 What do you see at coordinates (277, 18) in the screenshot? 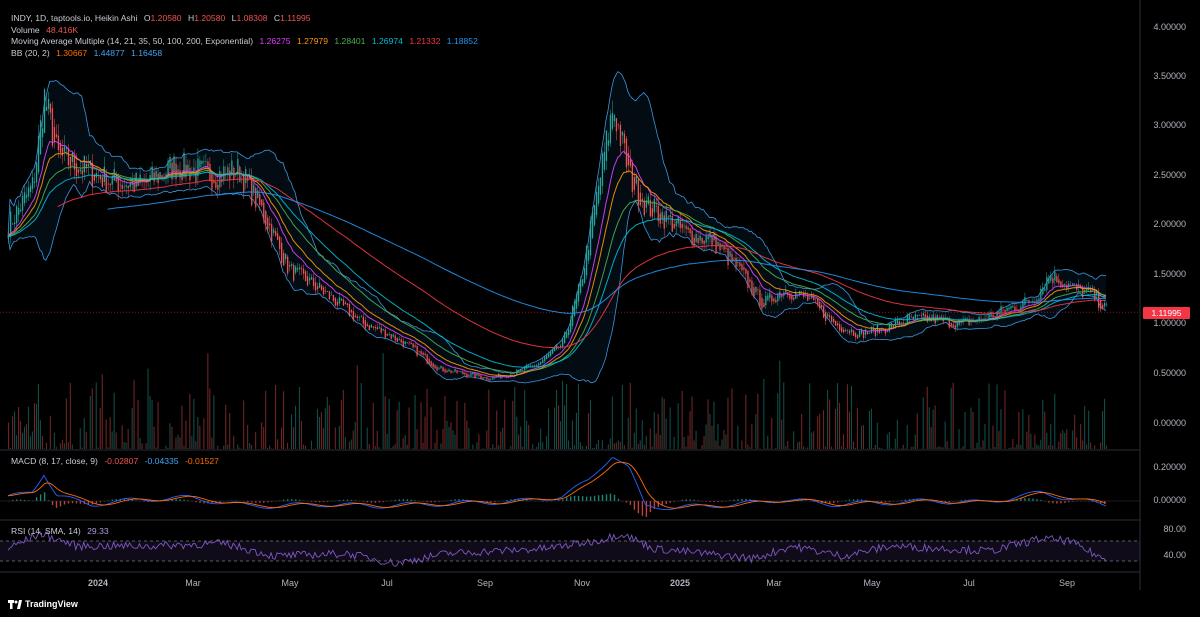
I see `close-label: C` at bounding box center [277, 18].